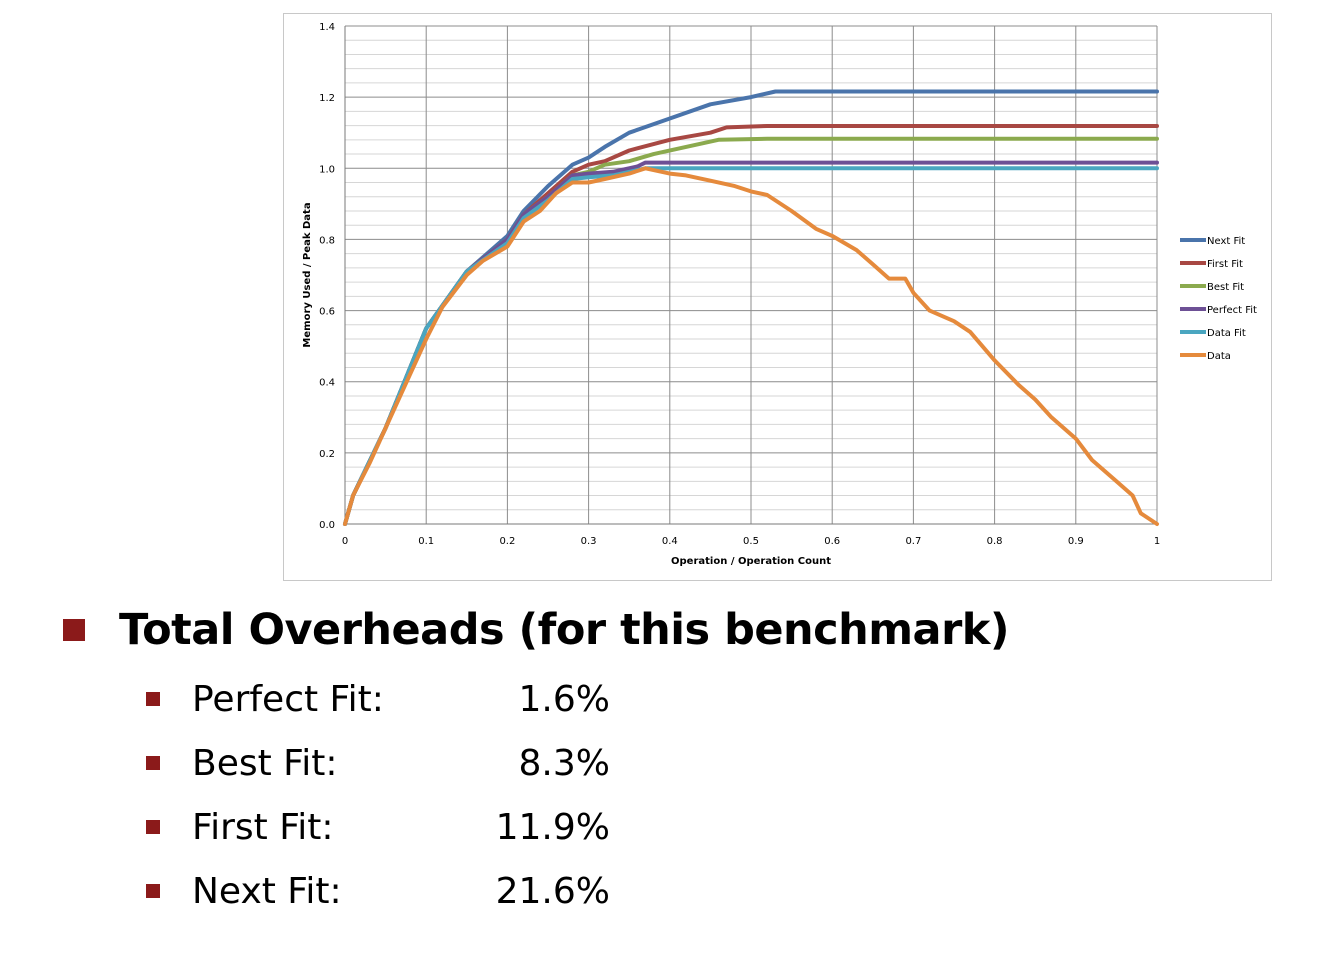  Describe the element at coordinates (1225, 264) in the screenshot. I see `legend-label: First Fit` at that location.